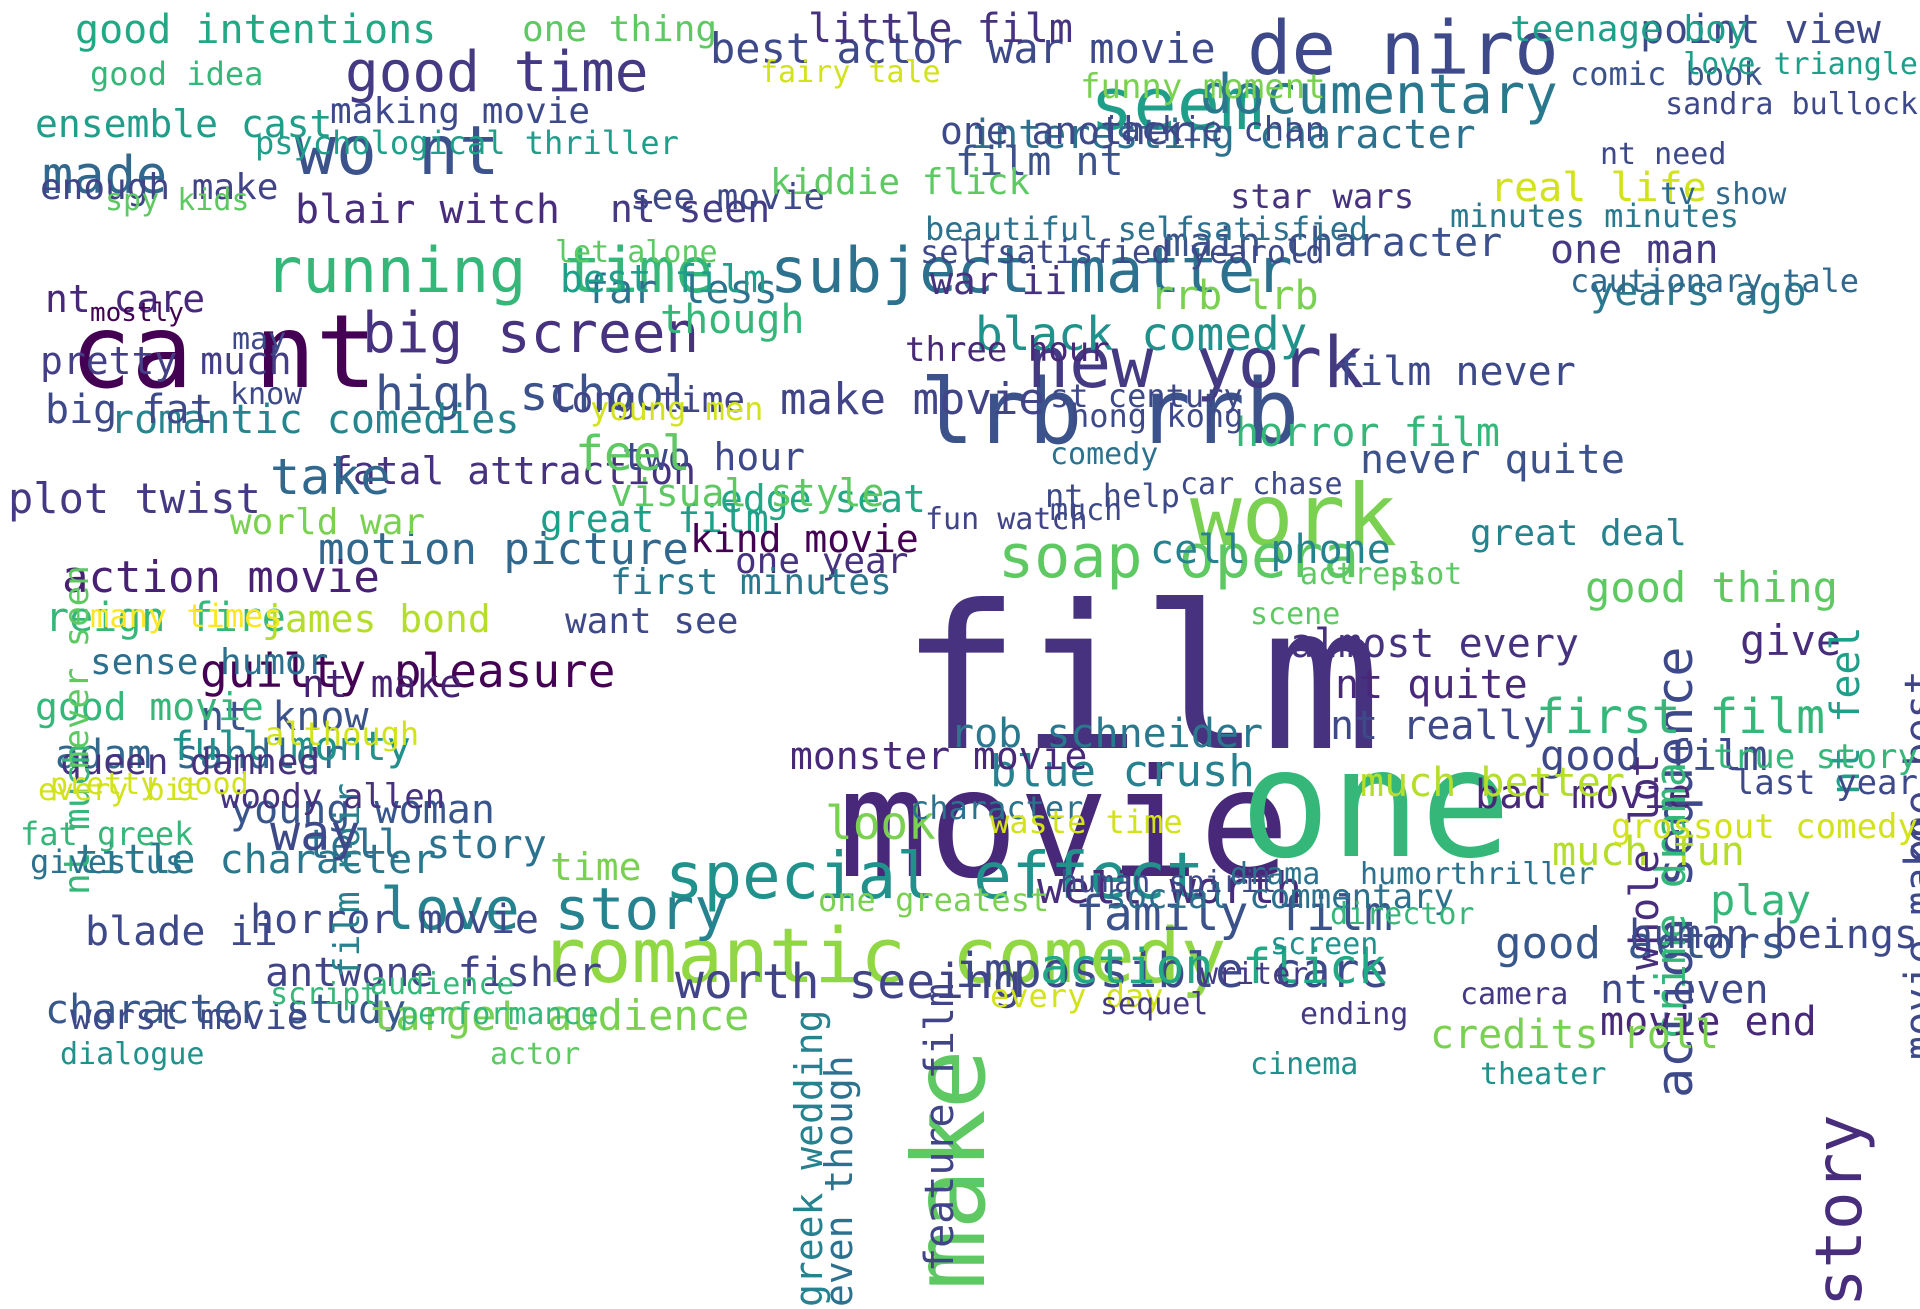 This screenshot has height=1309, width=1920. Describe the element at coordinates (1039, 162) in the screenshot. I see `cloud-word: film nt` at that location.